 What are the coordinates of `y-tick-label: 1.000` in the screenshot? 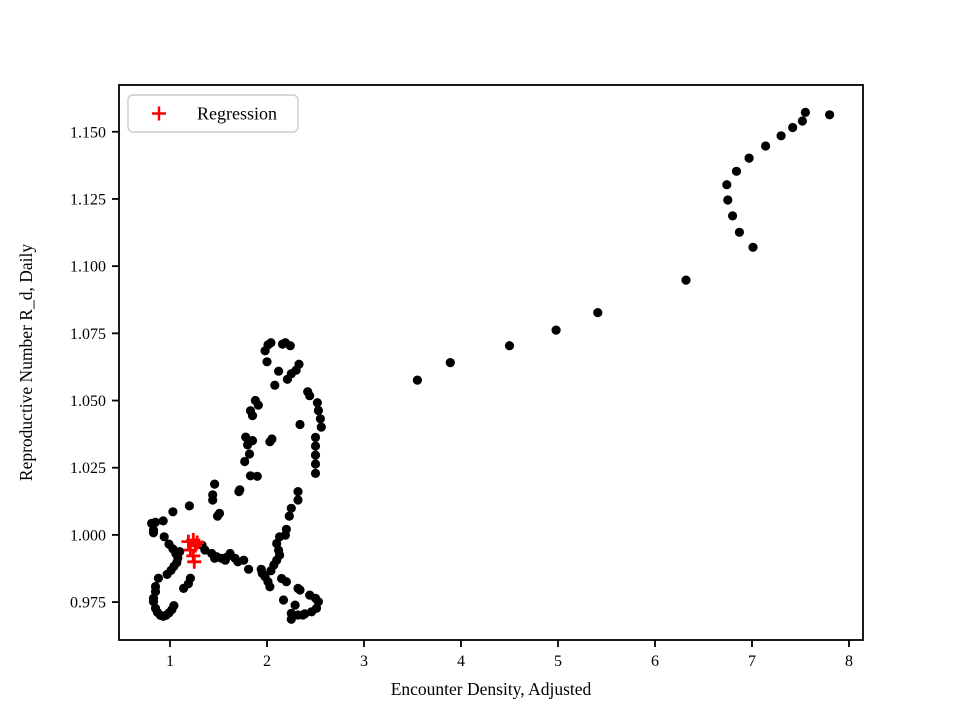 It's located at (88, 535).